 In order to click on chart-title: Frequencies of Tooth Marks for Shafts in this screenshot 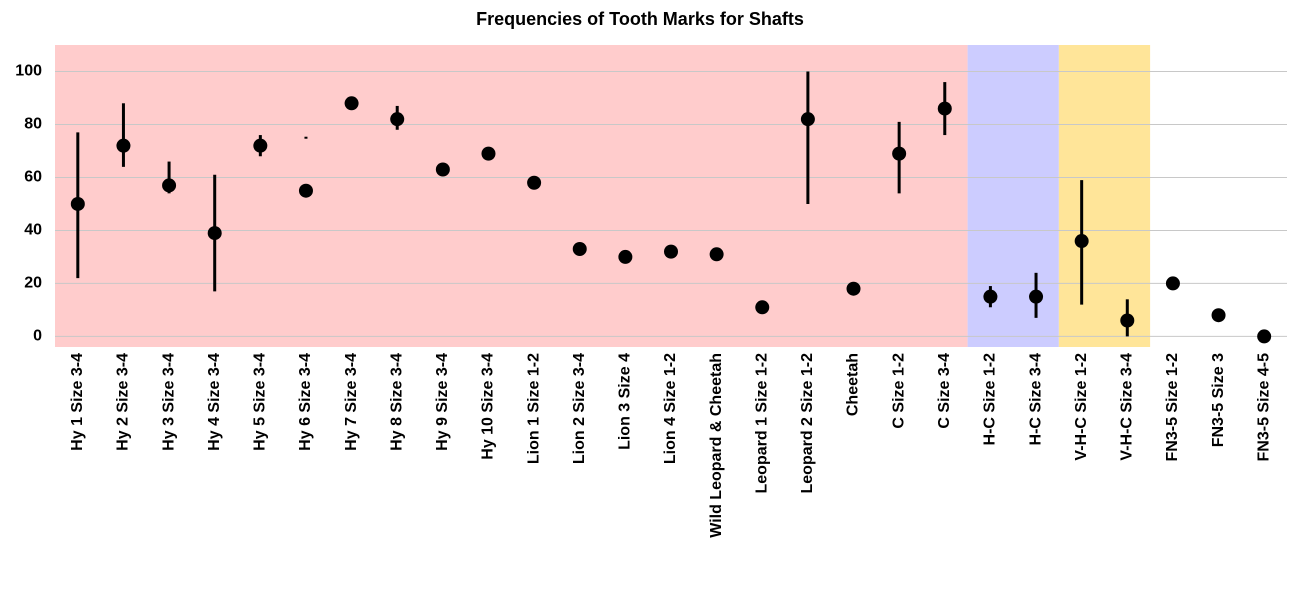, I will do `click(640, 19)`.